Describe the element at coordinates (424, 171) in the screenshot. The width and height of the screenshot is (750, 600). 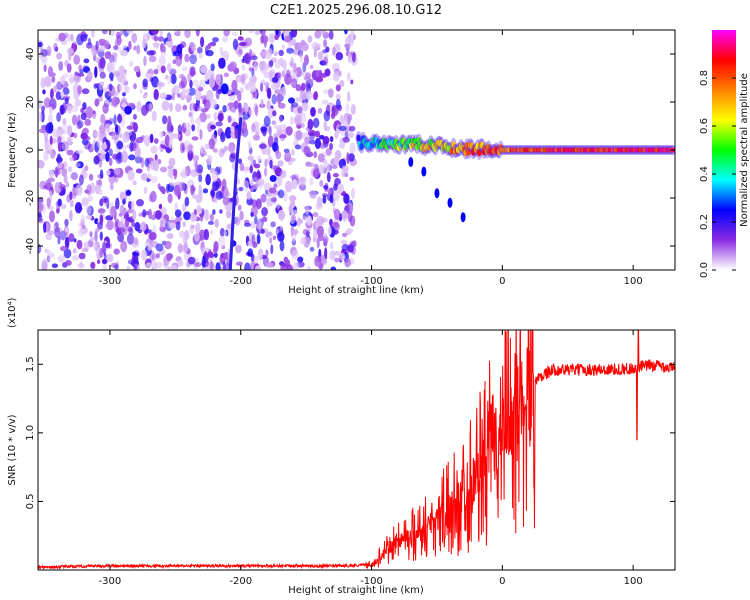
I see `secondary-mark` at that location.